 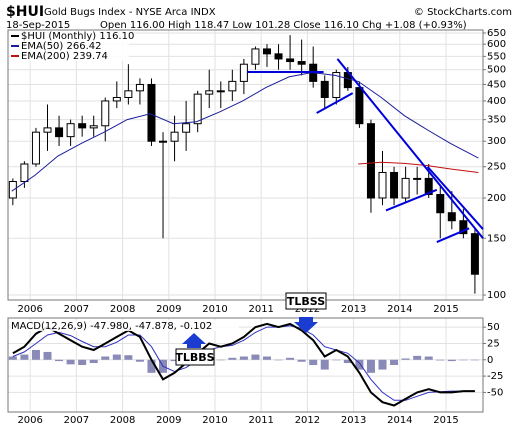 What do you see at coordinates (38, 25) in the screenshot?
I see `date: 18-Sep-2015` at bounding box center [38, 25].